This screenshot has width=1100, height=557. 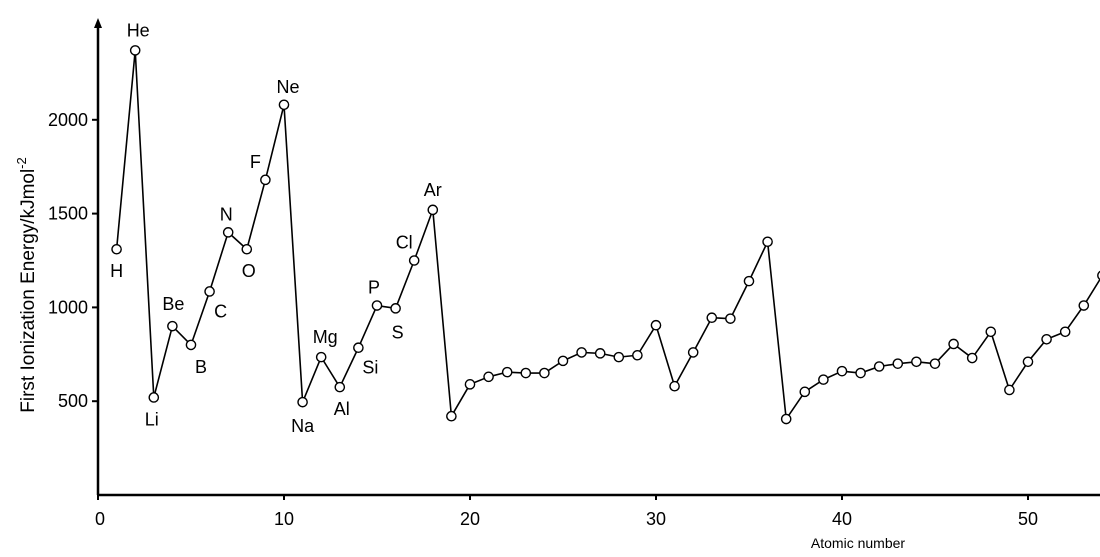 What do you see at coordinates (398, 332) in the screenshot?
I see `element-label-s: S` at bounding box center [398, 332].